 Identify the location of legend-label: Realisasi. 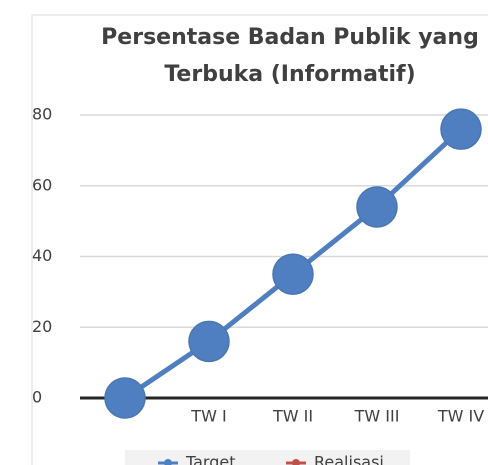
(349, 459).